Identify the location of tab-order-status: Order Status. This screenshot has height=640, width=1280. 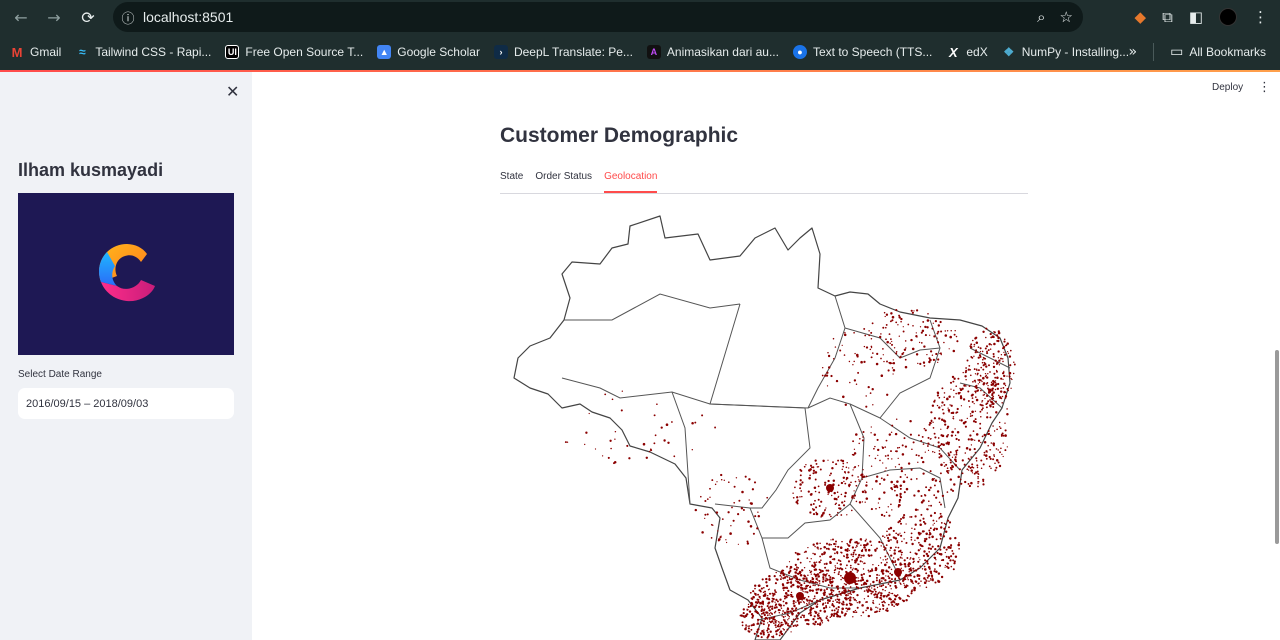
(564, 176).